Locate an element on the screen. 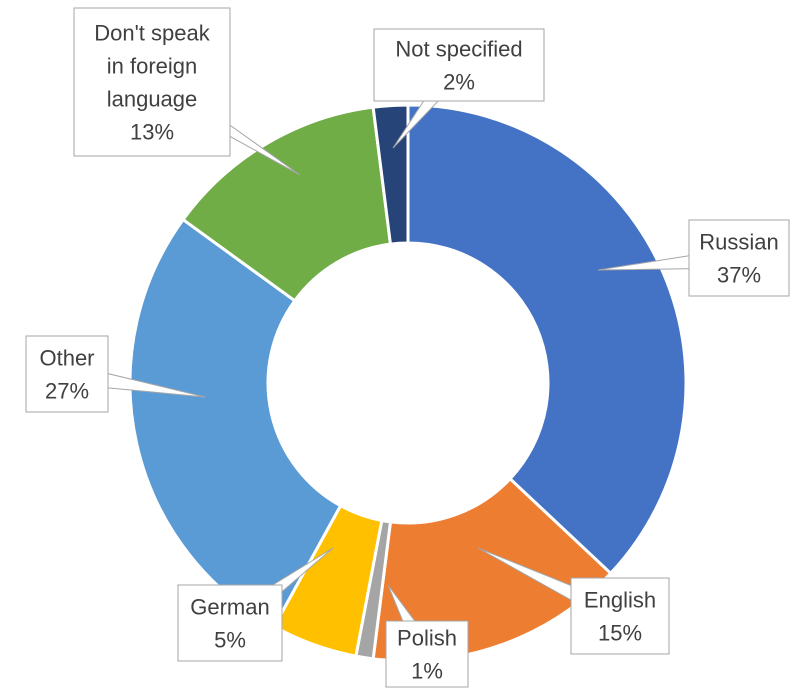  data-label-category: language is located at coordinates (152, 99).